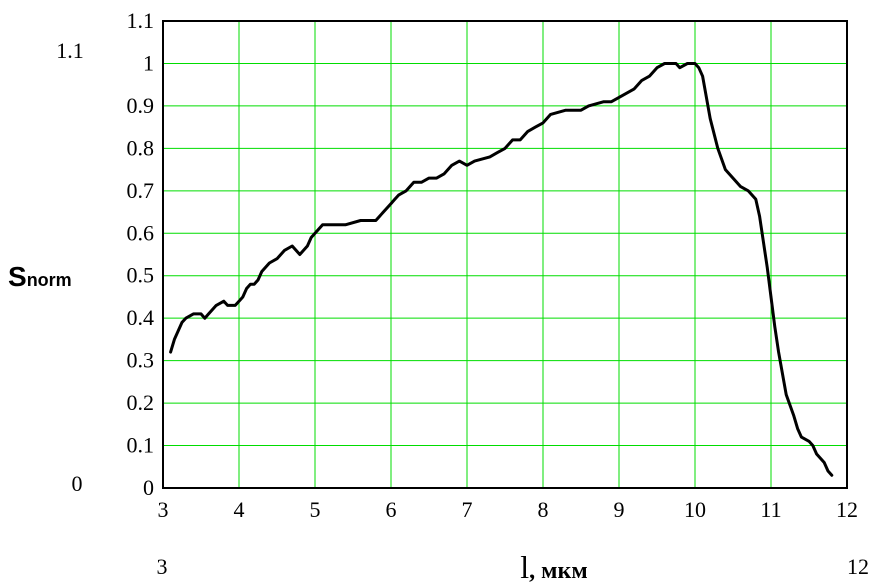  I want to click on x-tick-label: 10, so click(695, 509).